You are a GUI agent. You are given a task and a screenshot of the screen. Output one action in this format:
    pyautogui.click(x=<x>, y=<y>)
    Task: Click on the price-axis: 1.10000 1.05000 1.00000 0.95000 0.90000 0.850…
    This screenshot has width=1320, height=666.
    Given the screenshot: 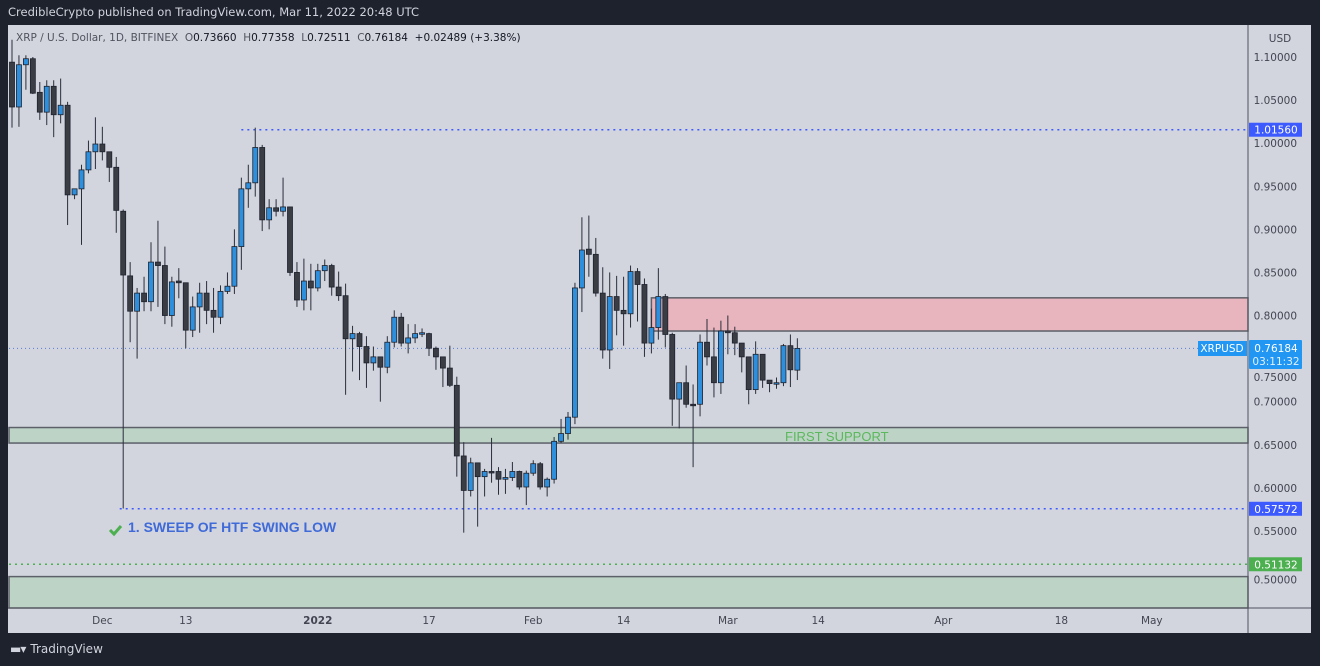 What is the action you would take?
    pyautogui.click(x=1275, y=319)
    